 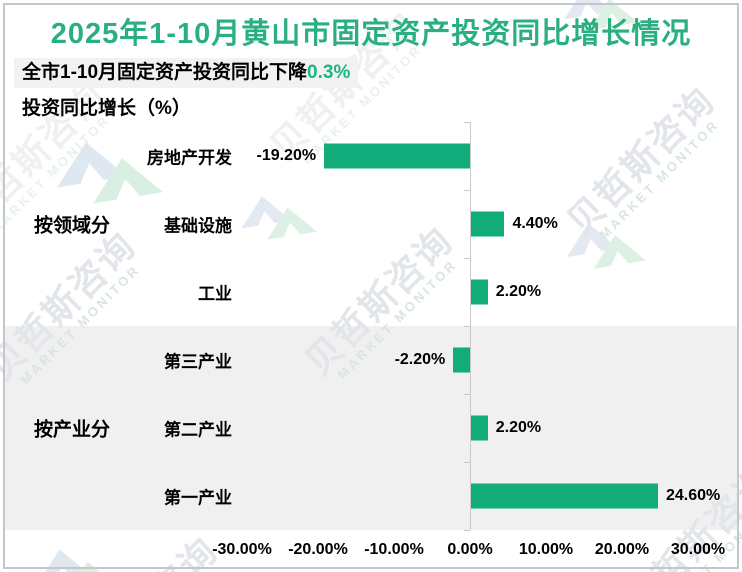 What do you see at coordinates (198, 430) in the screenshot?
I see `category-label: 第二产业` at bounding box center [198, 430].